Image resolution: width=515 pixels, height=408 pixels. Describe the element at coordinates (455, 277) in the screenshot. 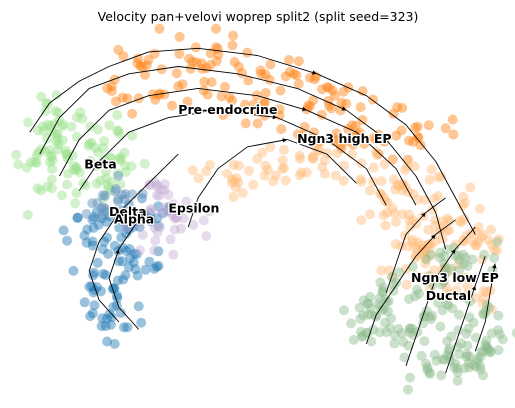

I see `cluster-label: Ngn3 low EP` at that location.